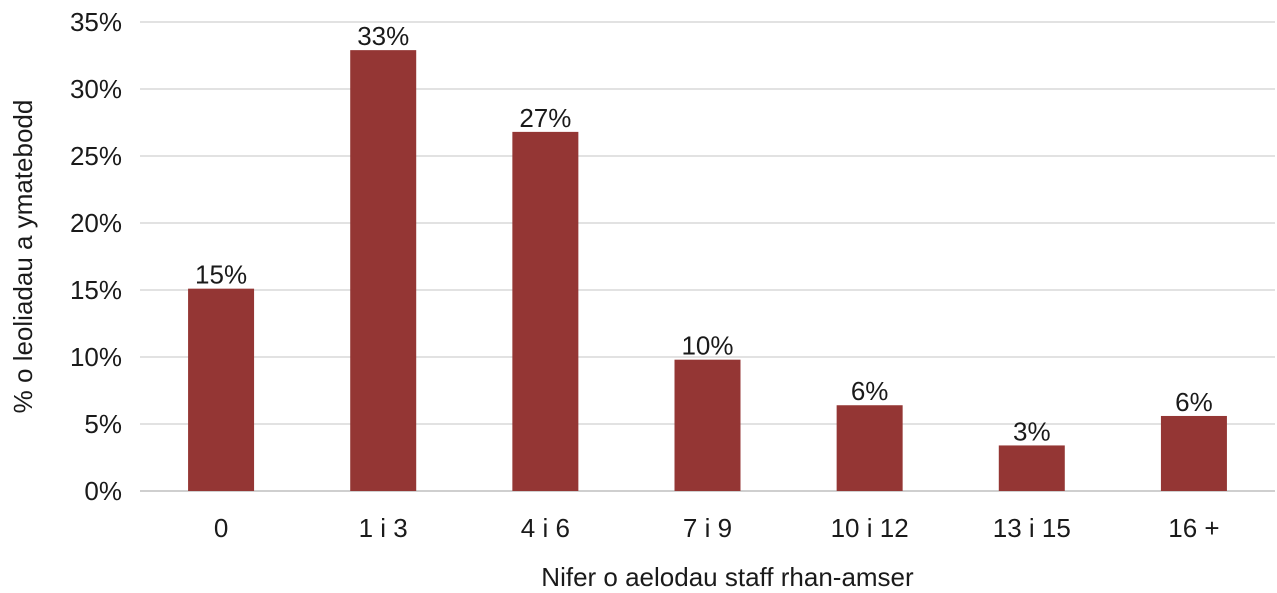 This screenshot has width=1277, height=593. I want to click on y-tick-label: 15%, so click(96, 290).